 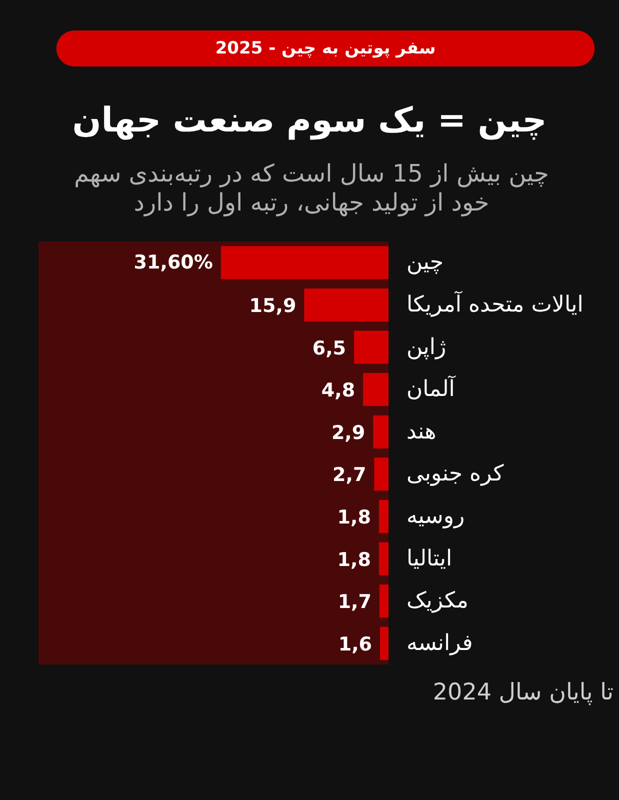 I want to click on data-label: 31,60%, so click(x=173, y=263).